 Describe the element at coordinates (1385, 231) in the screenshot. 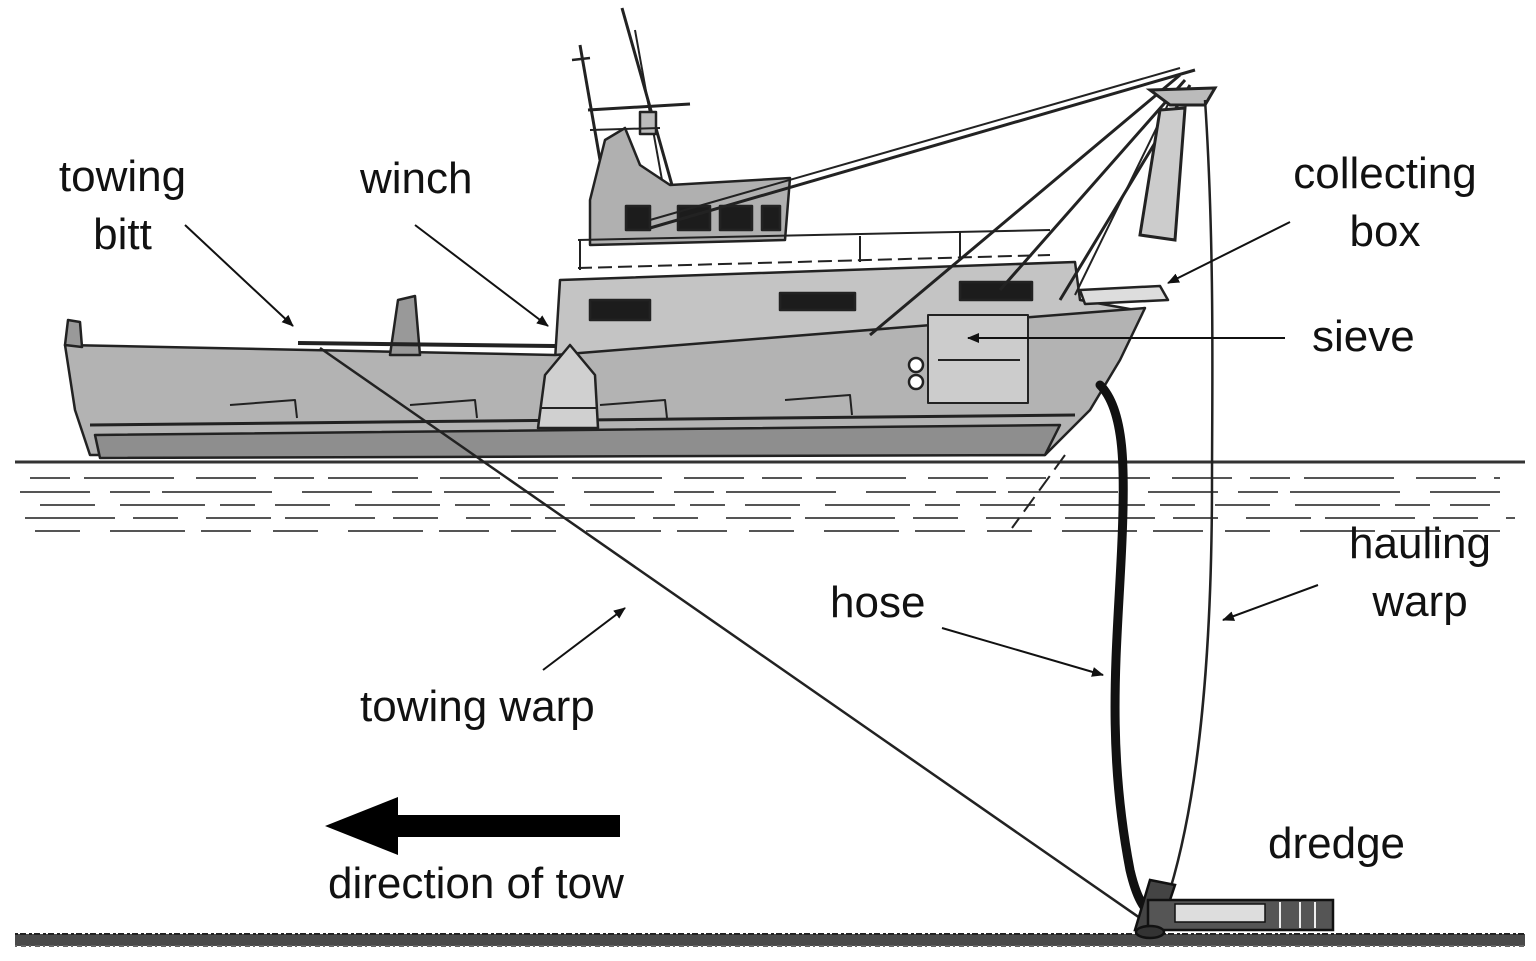

I see `collecting-box-label-line2: box` at that location.